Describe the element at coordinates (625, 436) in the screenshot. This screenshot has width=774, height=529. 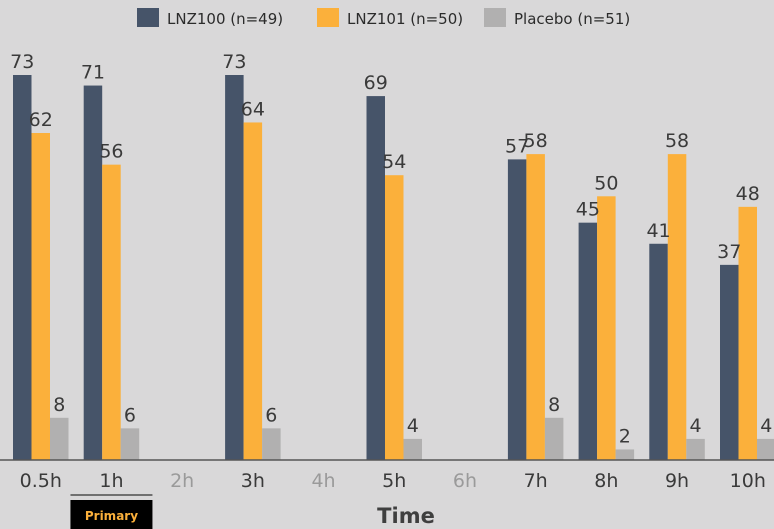
I see `value-label-8h-series-3: 2` at that location.